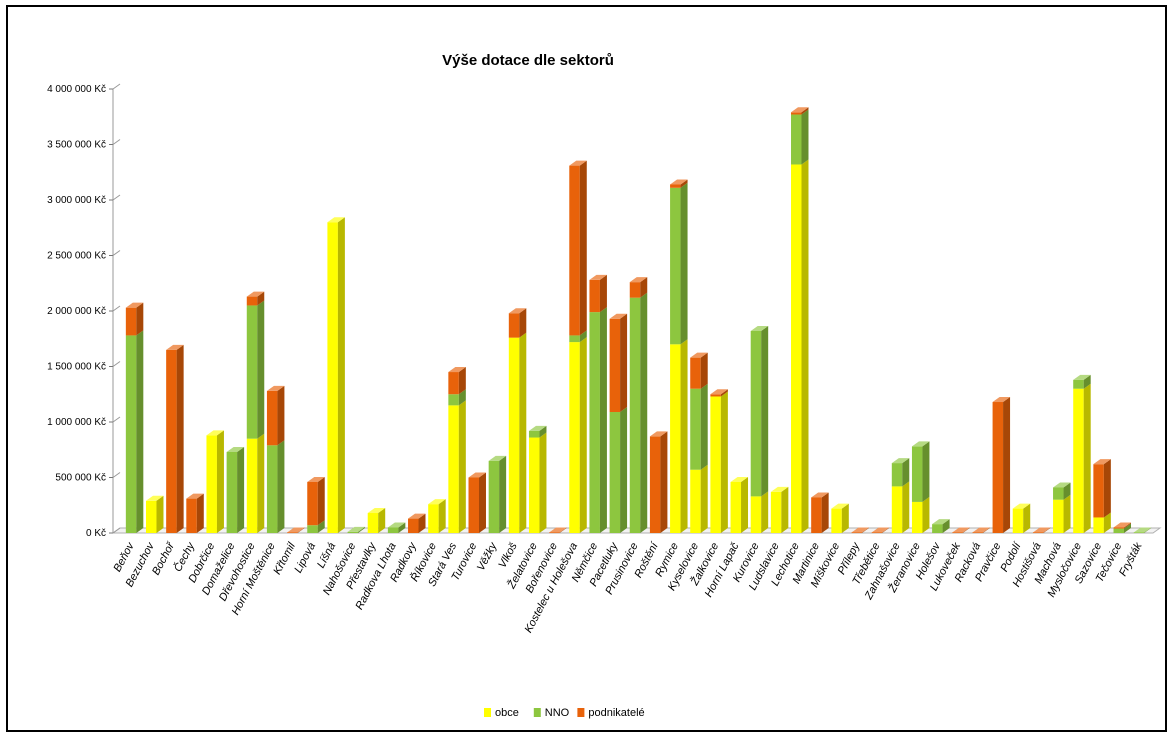 This screenshot has width=1176, height=737. Describe the element at coordinates (507, 713) in the screenshot. I see `legend-label: obce` at that location.